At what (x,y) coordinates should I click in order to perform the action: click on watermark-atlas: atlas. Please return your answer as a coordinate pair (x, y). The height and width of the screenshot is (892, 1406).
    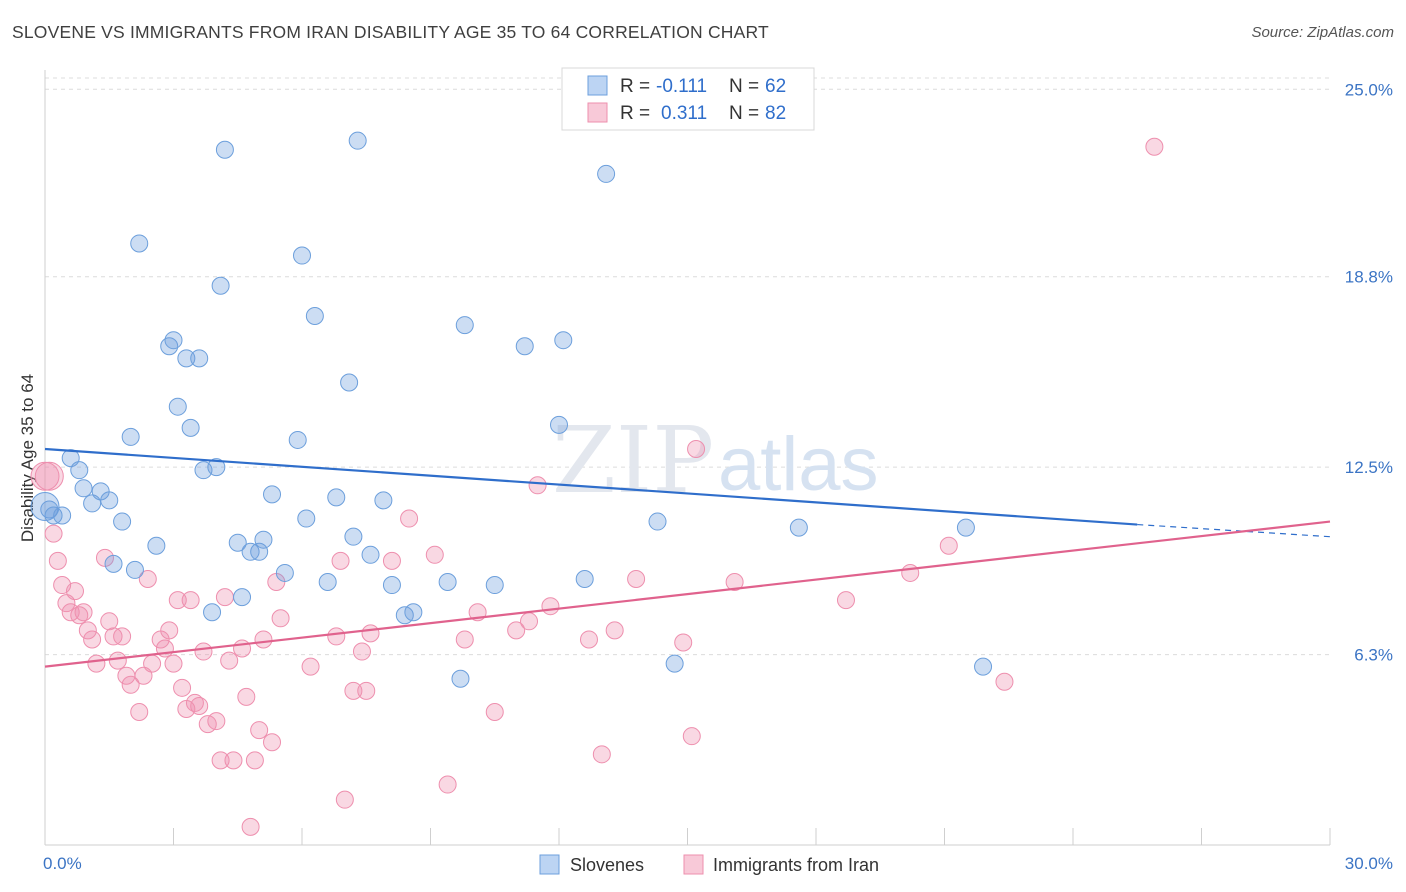
    Looking at the image, I should click on (798, 464).